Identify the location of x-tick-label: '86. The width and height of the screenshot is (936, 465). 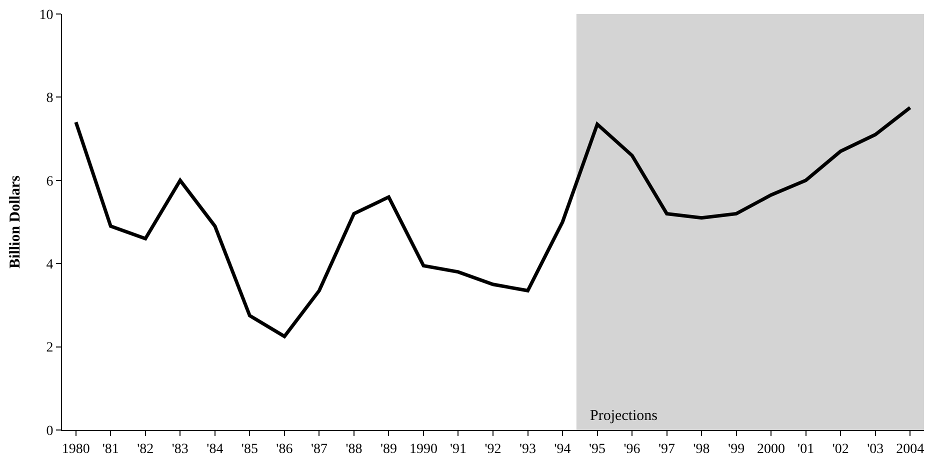
(284, 449).